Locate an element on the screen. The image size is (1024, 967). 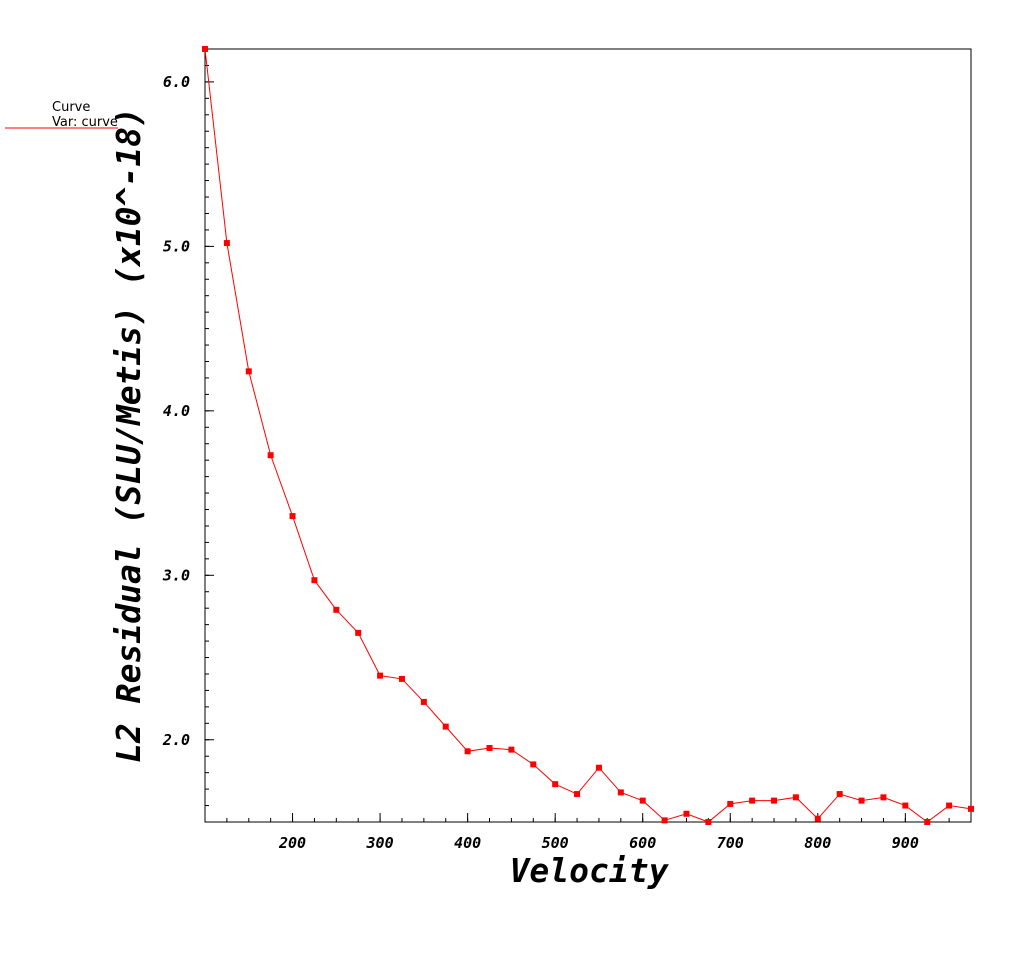
x-tick-label: 900 is located at coordinates (905, 843).